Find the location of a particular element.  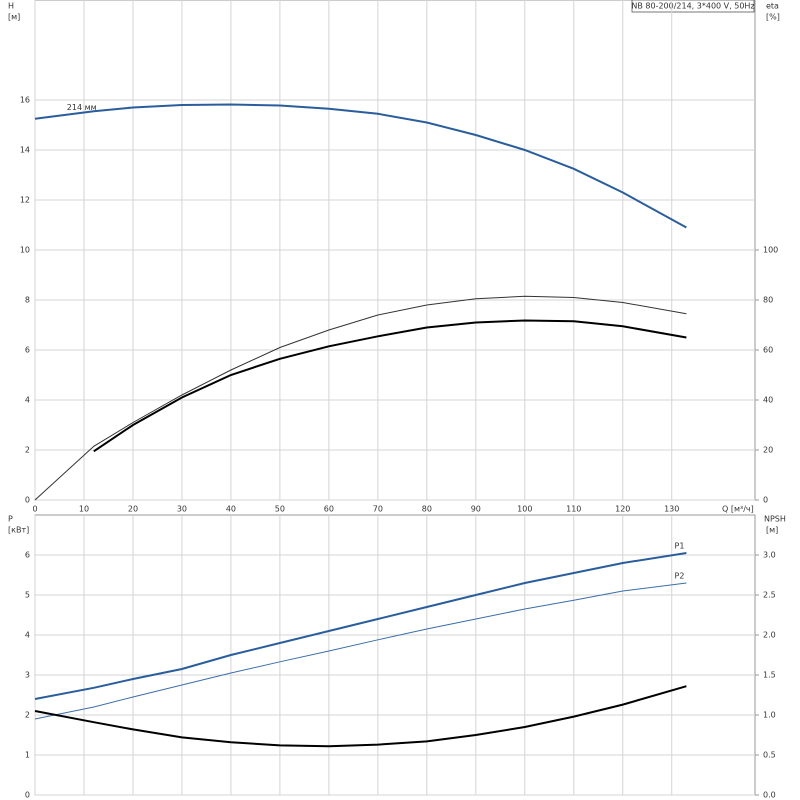

y2-tick-label: 2.0 is located at coordinates (769, 635).